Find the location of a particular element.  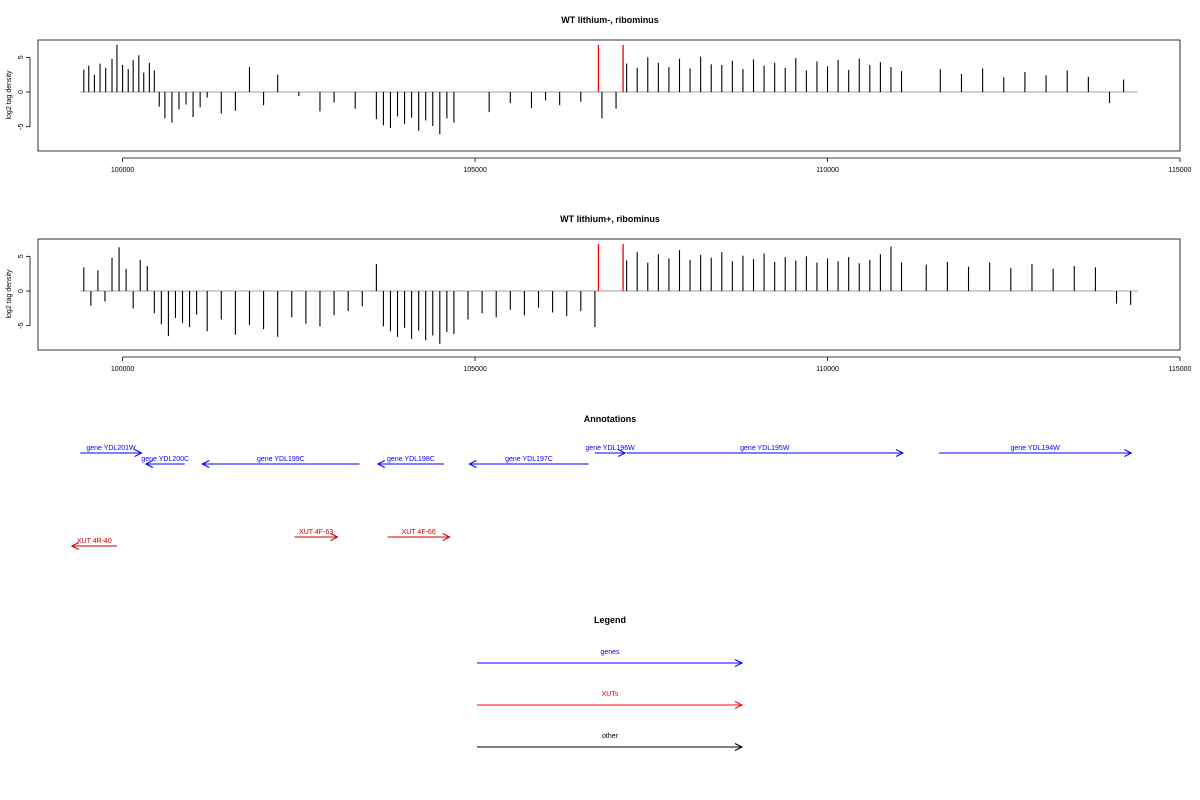

legend-item: other is located at coordinates (610, 742).